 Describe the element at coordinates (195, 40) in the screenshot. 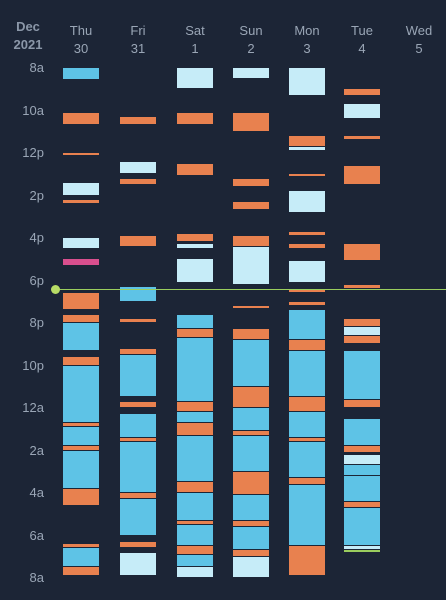

I see `day-header-sat: Sat 1` at that location.